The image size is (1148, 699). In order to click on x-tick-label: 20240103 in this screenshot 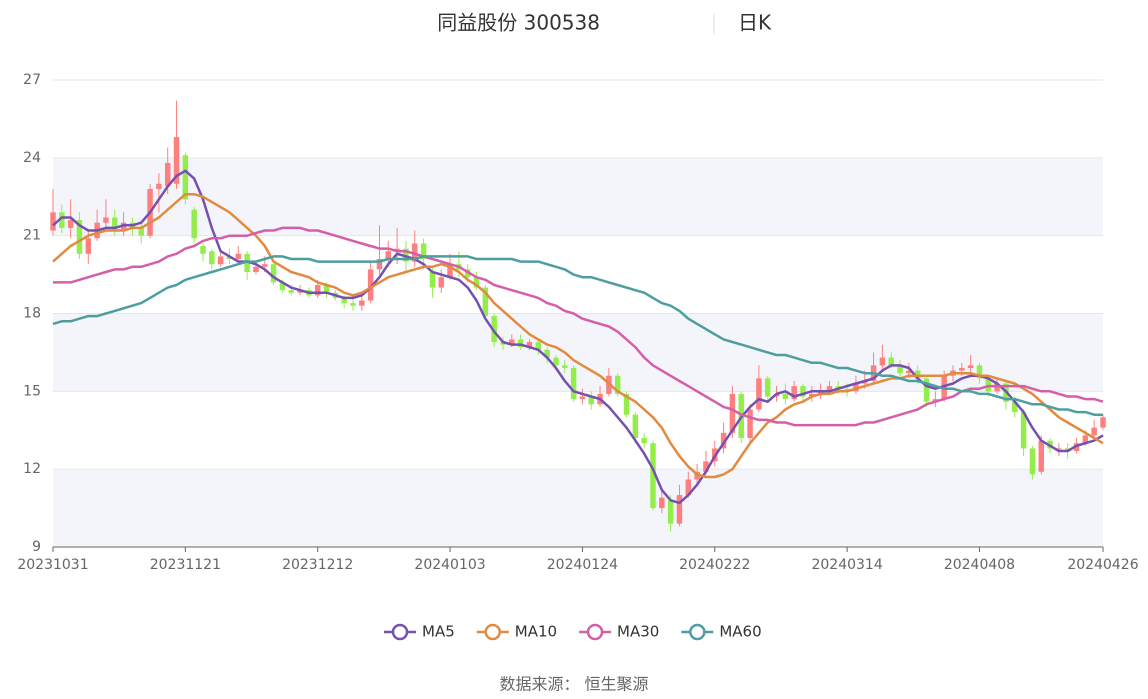, I will do `click(449, 565)`.